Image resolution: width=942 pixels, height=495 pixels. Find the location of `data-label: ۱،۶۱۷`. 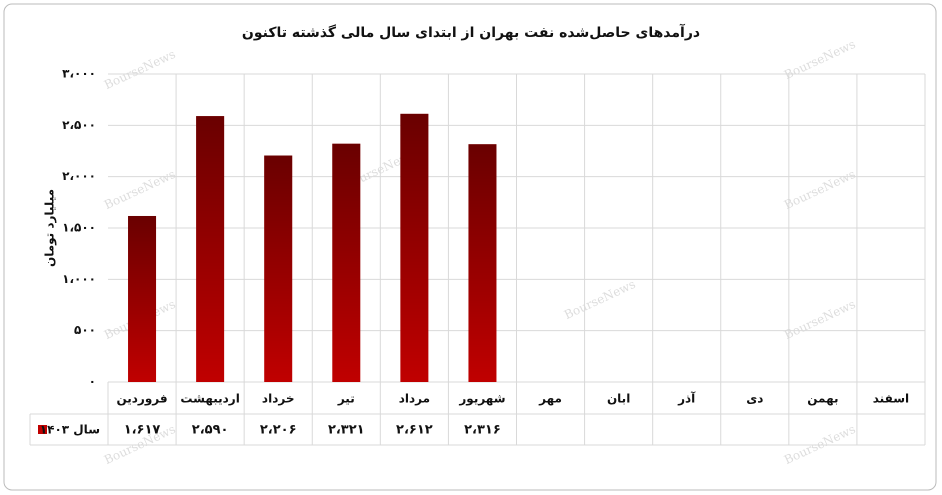

data-label: ۱،۶۱۷ is located at coordinates (142, 430).